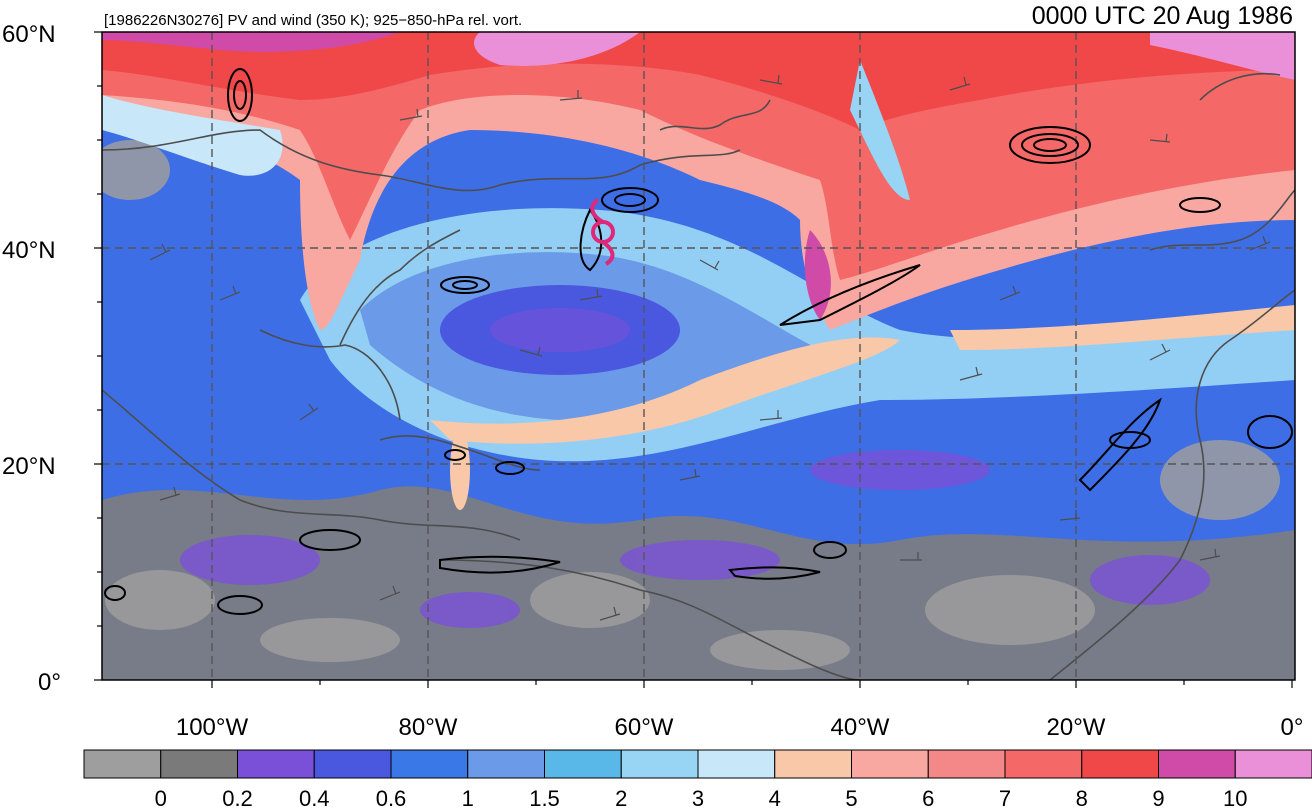  Describe the element at coordinates (775, 798) in the screenshot. I see `colorbar-label: 4` at that location.